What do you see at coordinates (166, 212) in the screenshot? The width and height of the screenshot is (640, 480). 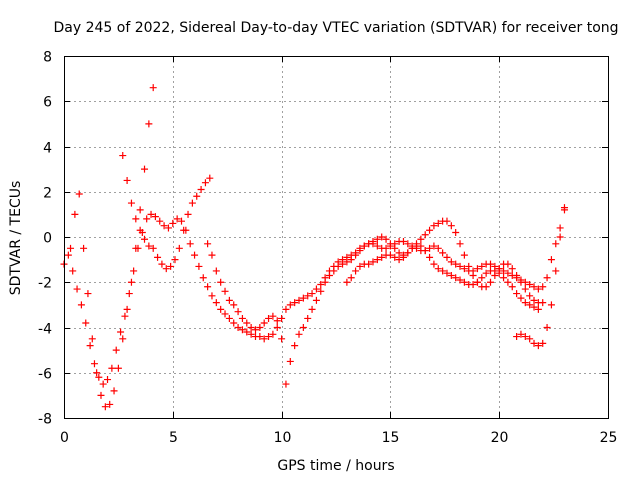 I see `series-track-c` at bounding box center [166, 212].